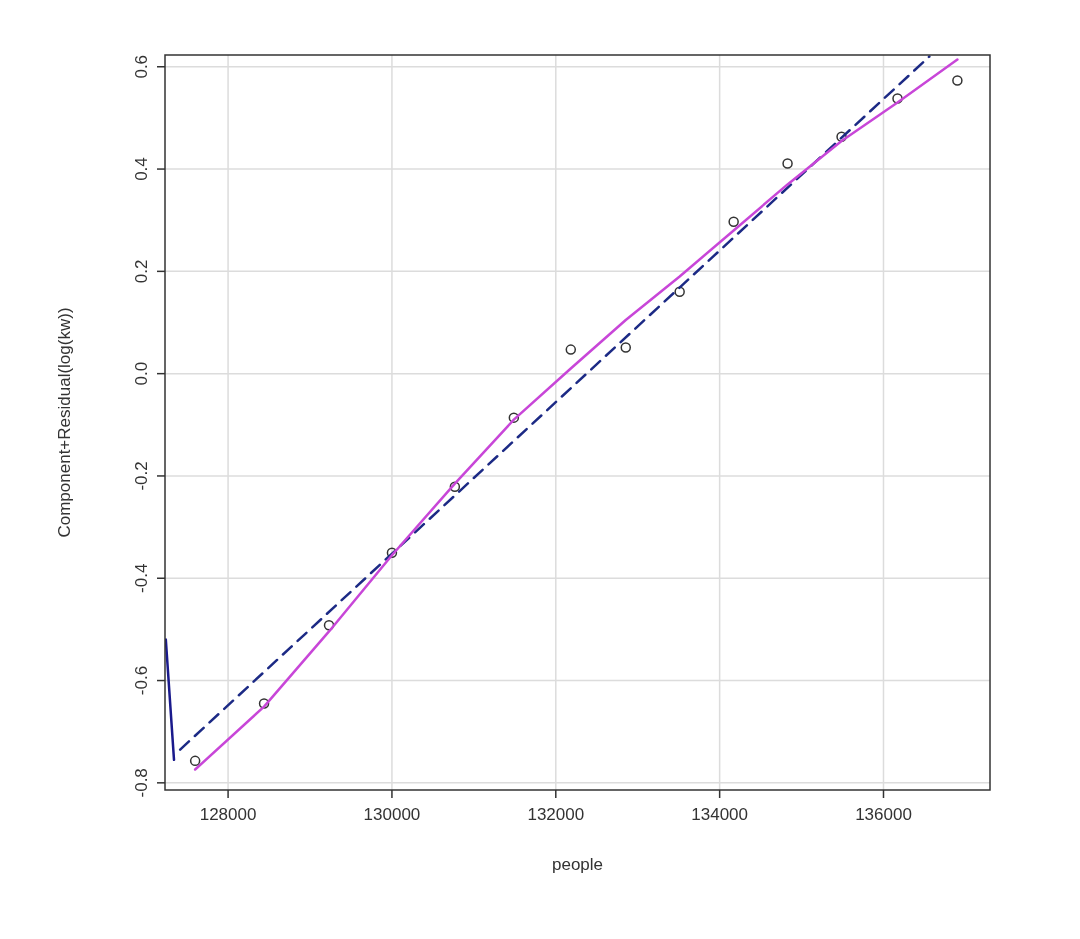 The width and height of the screenshot is (1080, 939). Describe the element at coordinates (141, 169) in the screenshot. I see `y-tick-label: 0.4` at that location.